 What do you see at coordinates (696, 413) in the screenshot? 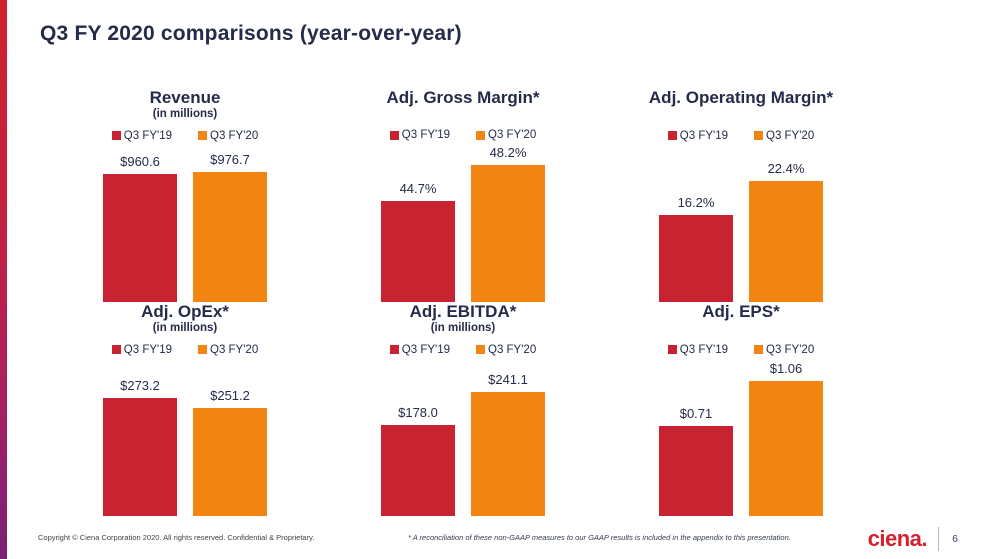
I see `bar-value-label: $0.71` at bounding box center [696, 413].